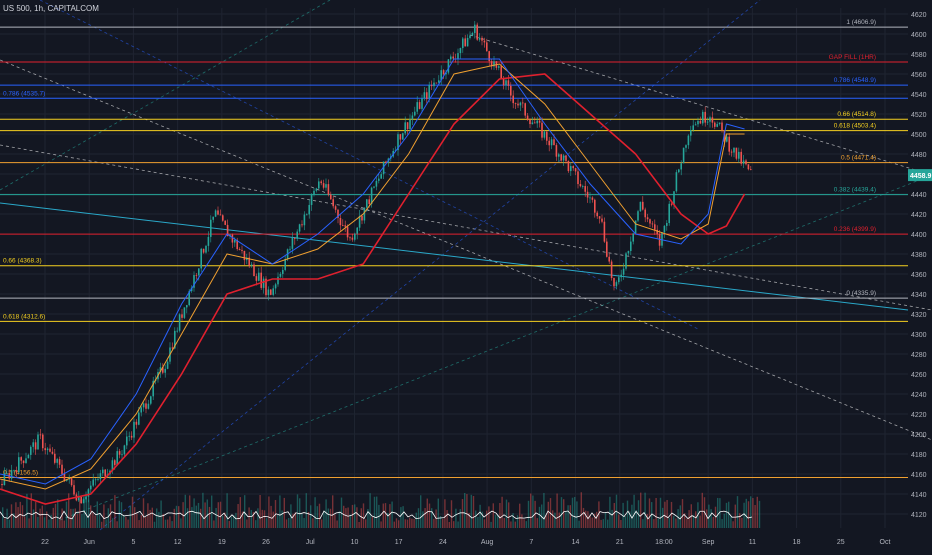 The height and width of the screenshot is (555, 932). I want to click on y-tick-label: 4600, so click(919, 35).